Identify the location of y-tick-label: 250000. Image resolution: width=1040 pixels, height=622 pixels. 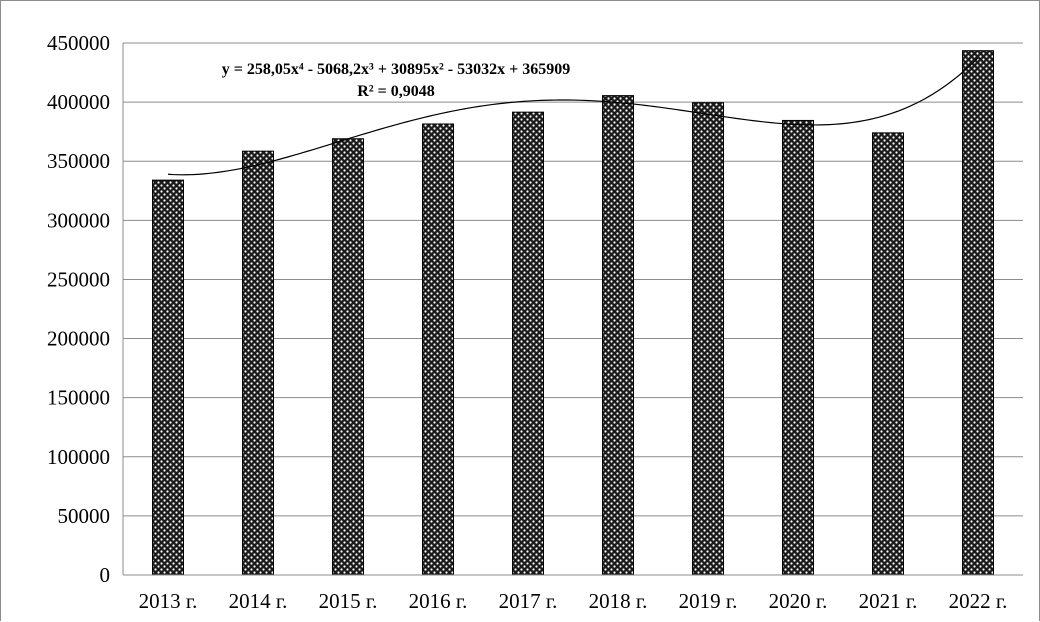
(78, 279).